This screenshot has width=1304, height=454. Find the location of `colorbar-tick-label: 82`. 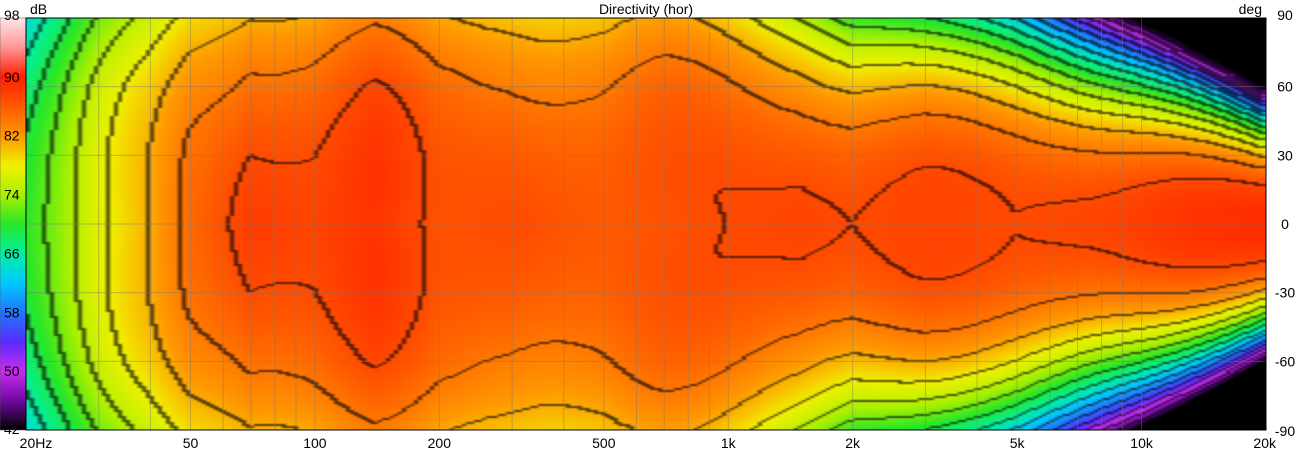

colorbar-tick-label: 82 is located at coordinates (12, 136).